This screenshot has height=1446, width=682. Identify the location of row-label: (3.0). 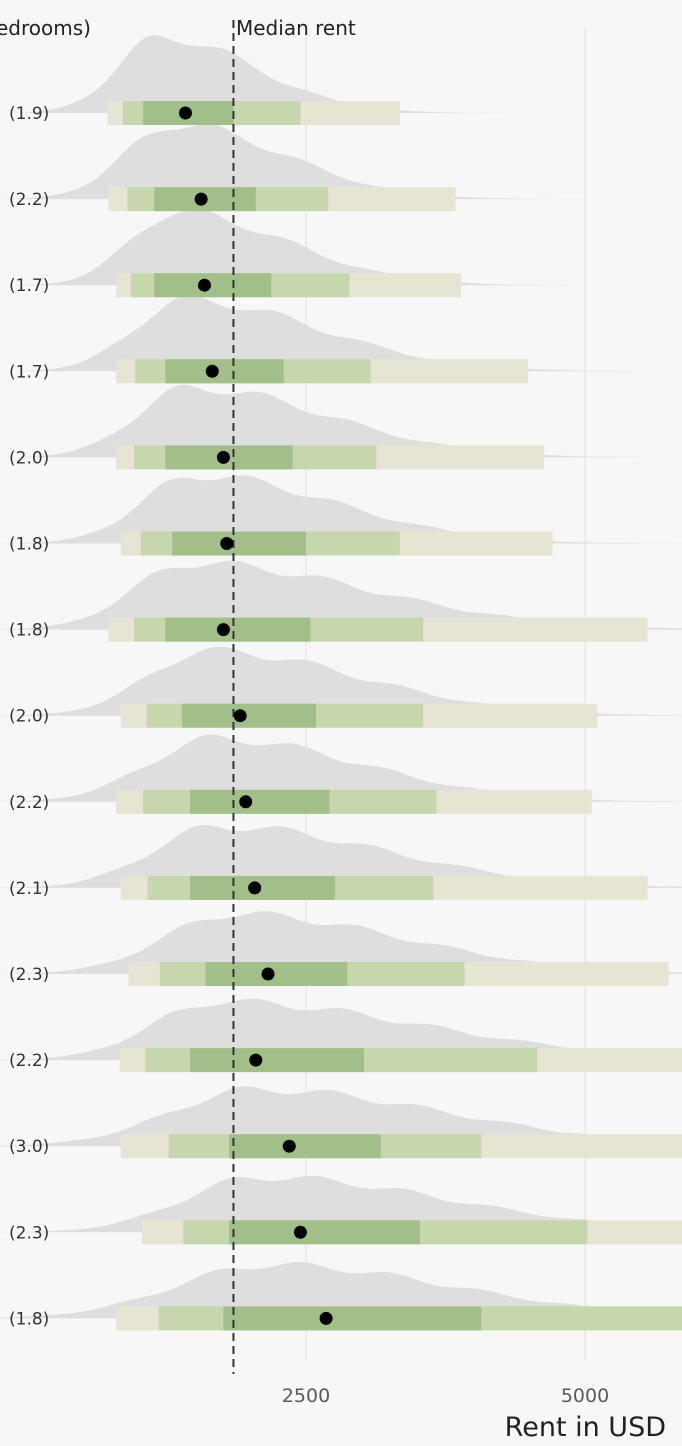
(29, 1147).